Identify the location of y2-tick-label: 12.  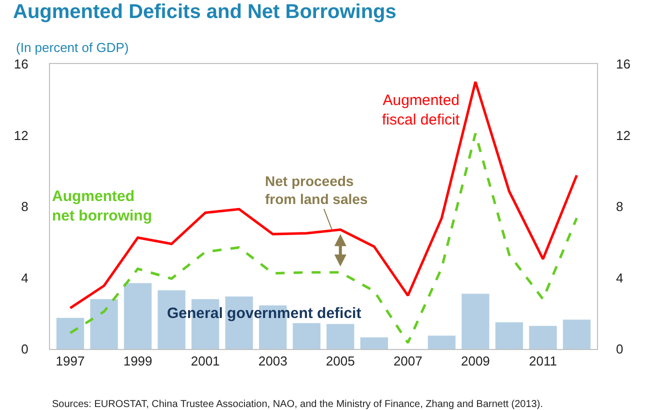
(623, 135).